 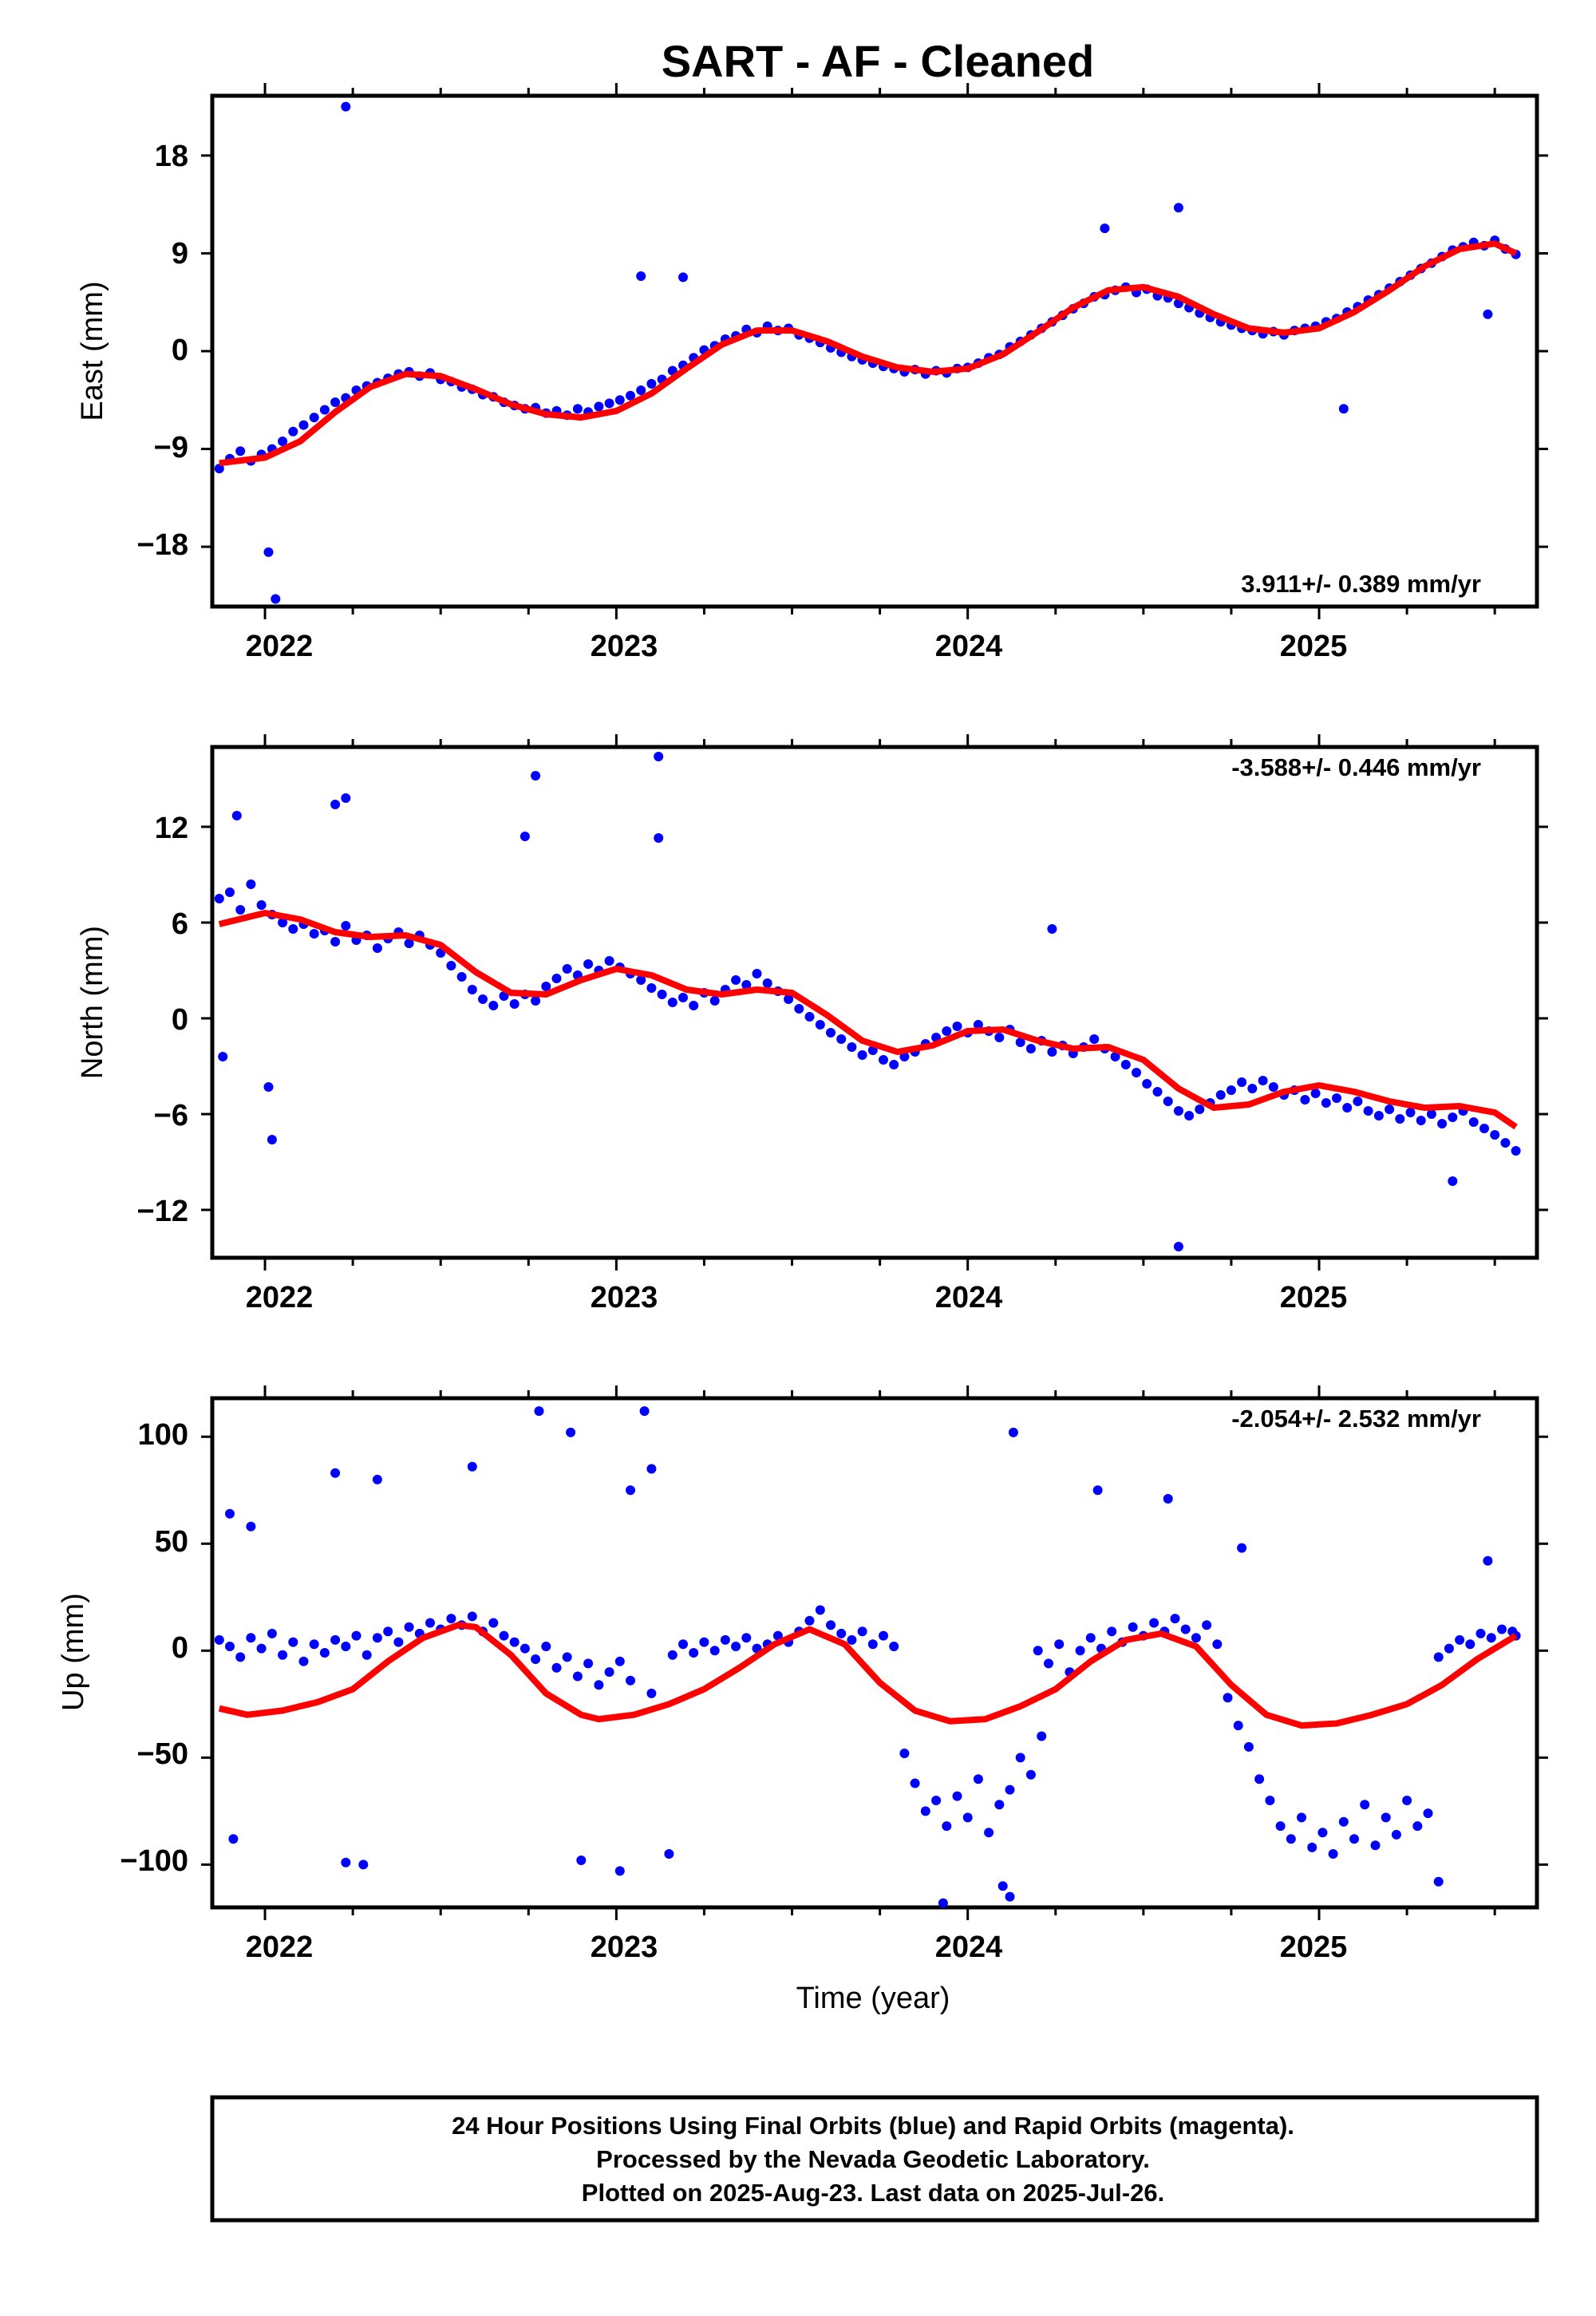 I want to click on up-rate-label: -2.054+/- 2.532 mm/yr, so click(x=1356, y=1419).